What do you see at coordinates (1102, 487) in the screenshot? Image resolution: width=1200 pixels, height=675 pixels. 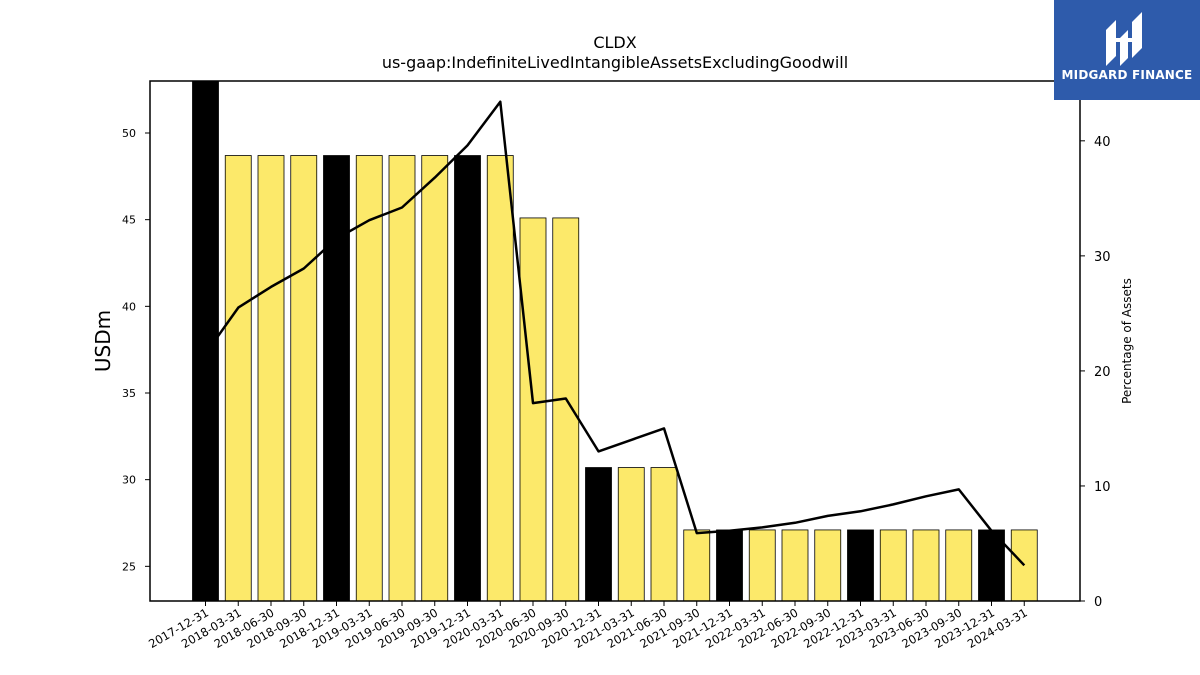 I see `y2-tick-label: 10` at bounding box center [1102, 487].